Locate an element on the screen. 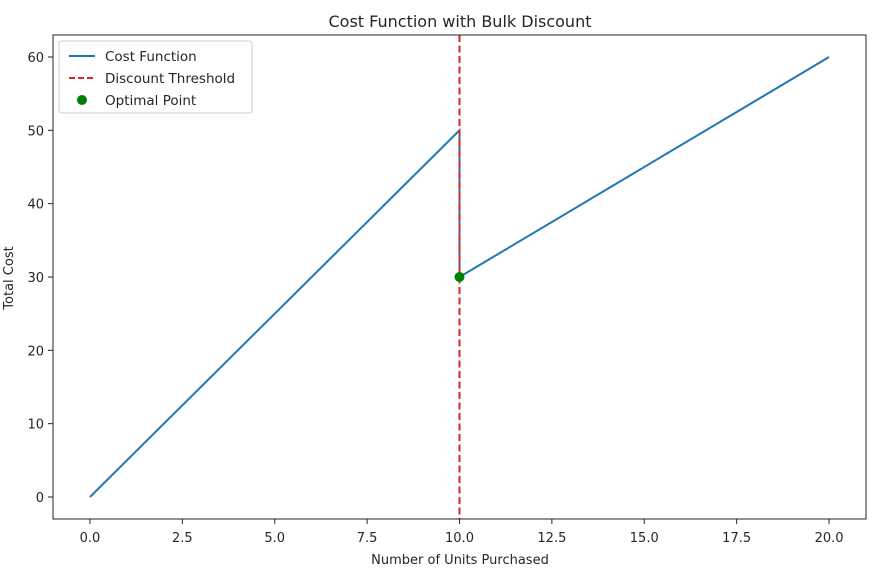 This screenshot has width=877, height=574. x-tick-label: 17.5 is located at coordinates (736, 538).